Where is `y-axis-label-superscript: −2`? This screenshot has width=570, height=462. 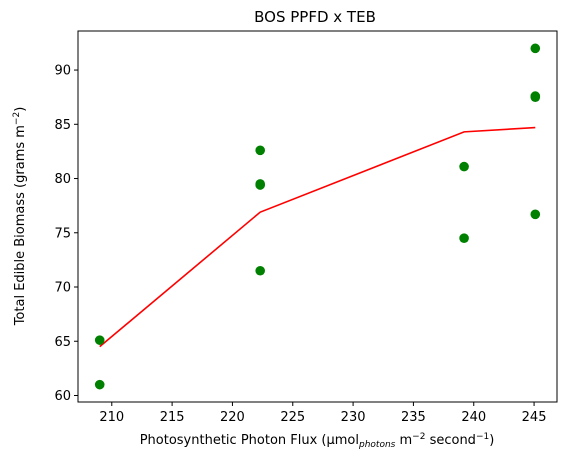 y-axis-label-superscript: −2 is located at coordinates (17, 118).